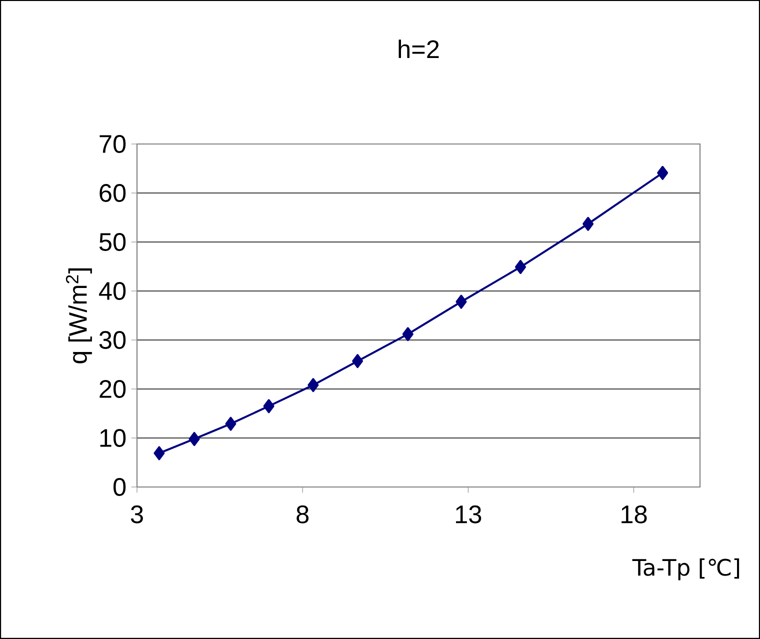  Describe the element at coordinates (418, 49) in the screenshot. I see `chart-title: h=2` at that location.